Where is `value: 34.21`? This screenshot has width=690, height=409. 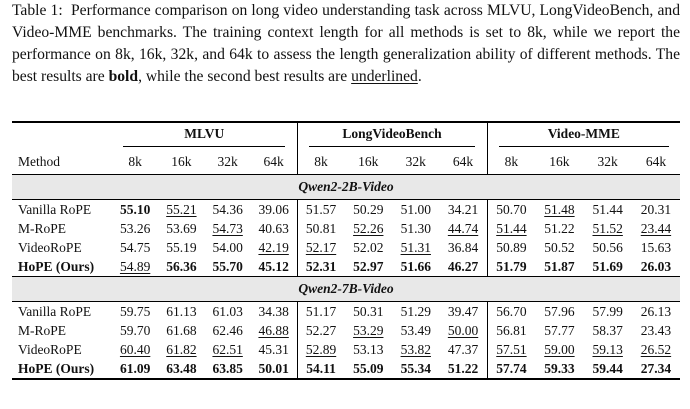
value: 34.21 is located at coordinates (463, 209).